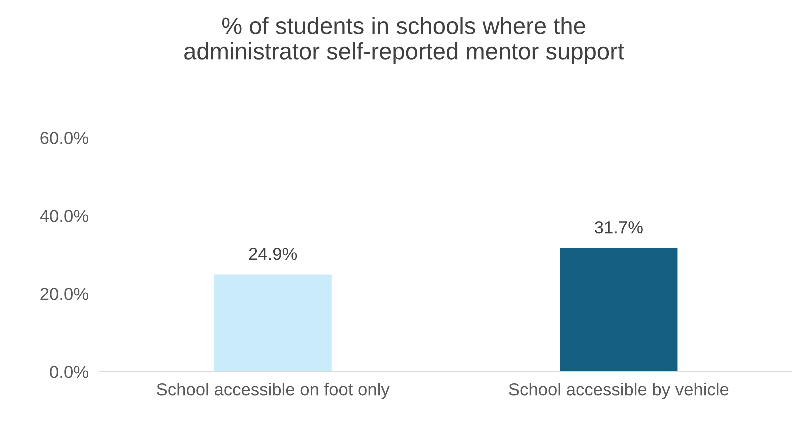  I want to click on x-tick-label: School accessible by vehicle, so click(619, 391).